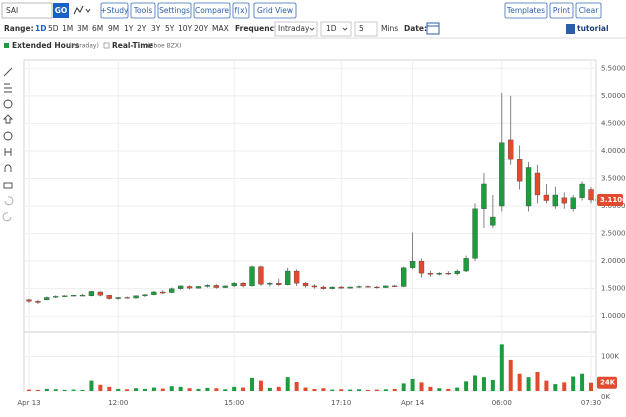 This screenshot has height=417, width=626. What do you see at coordinates (220, 28) in the screenshot?
I see `range-option: MAX` at bounding box center [220, 28].